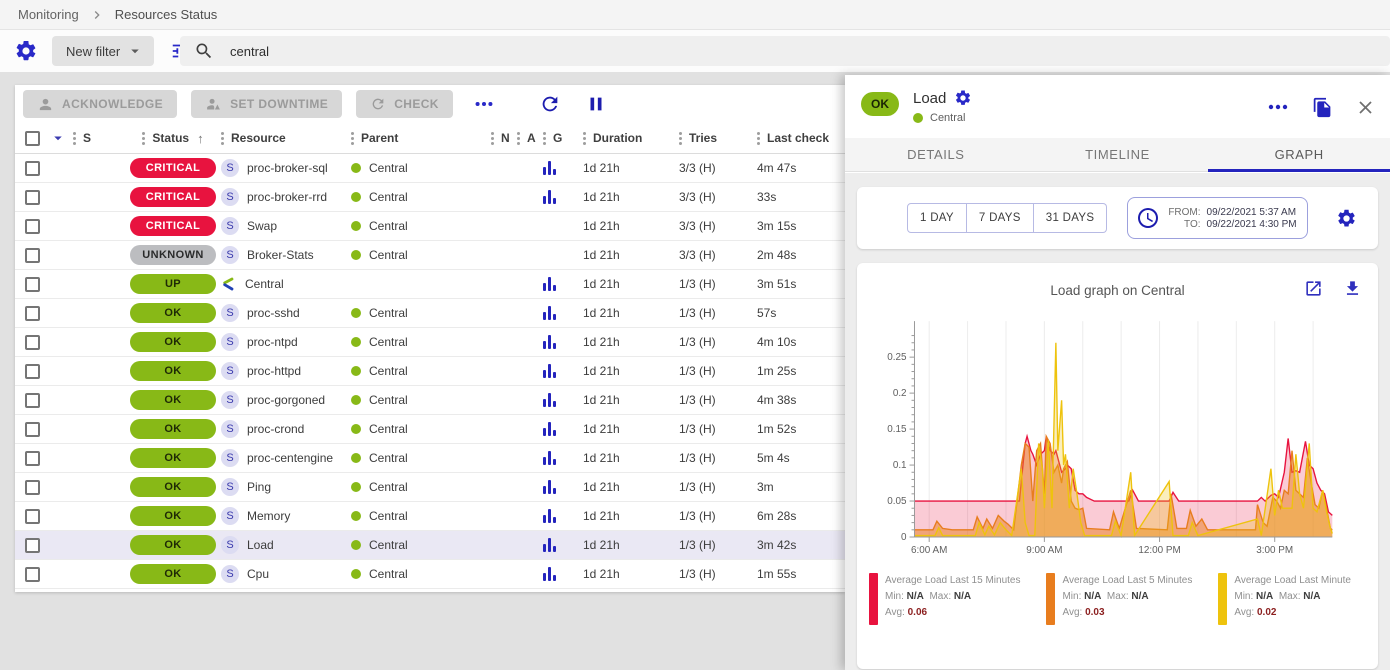 This screenshot has height=670, width=1390. What do you see at coordinates (286, 255) in the screenshot?
I see `resource-cell: S Broker-Stats` at bounding box center [286, 255].